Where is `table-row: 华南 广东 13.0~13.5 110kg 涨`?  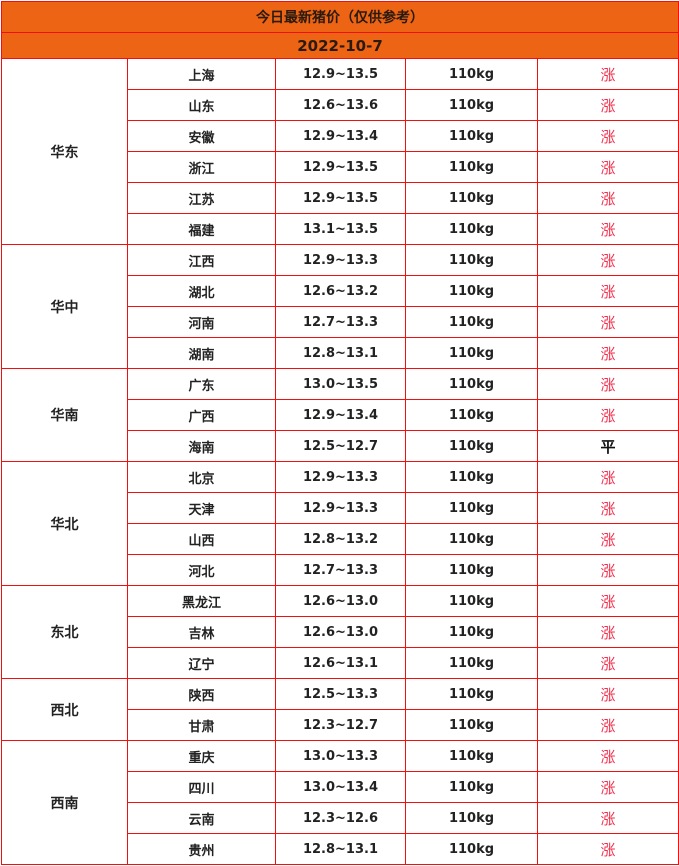
table-row: 华南 广东 13.0~13.5 110kg 涨 is located at coordinates (340, 415).